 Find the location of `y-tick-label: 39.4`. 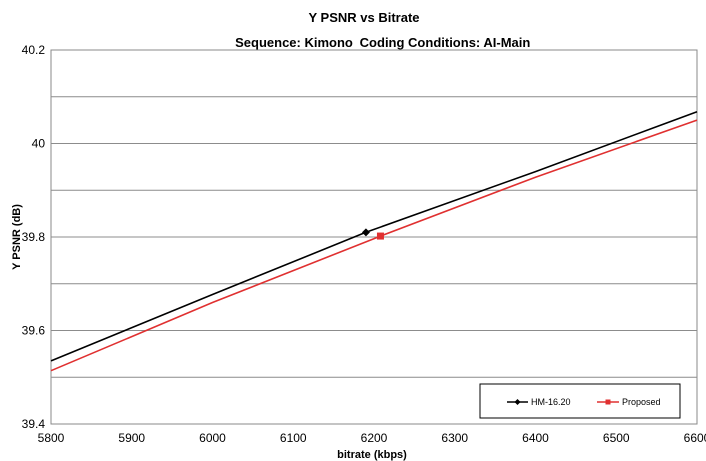

y-tick-label: 39.4 is located at coordinates (34, 424).